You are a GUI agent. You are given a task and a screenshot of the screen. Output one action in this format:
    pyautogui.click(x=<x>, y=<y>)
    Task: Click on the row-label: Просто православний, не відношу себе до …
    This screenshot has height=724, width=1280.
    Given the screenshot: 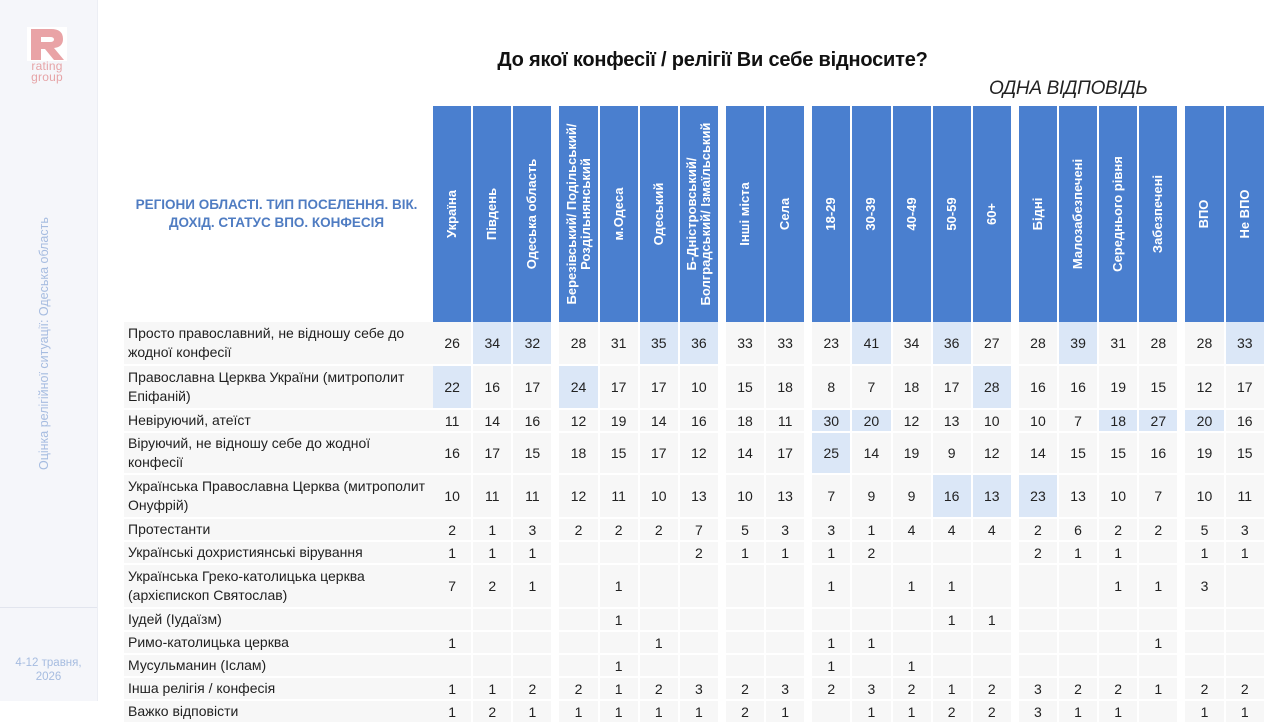 What is the action you would take?
    pyautogui.click(x=279, y=344)
    